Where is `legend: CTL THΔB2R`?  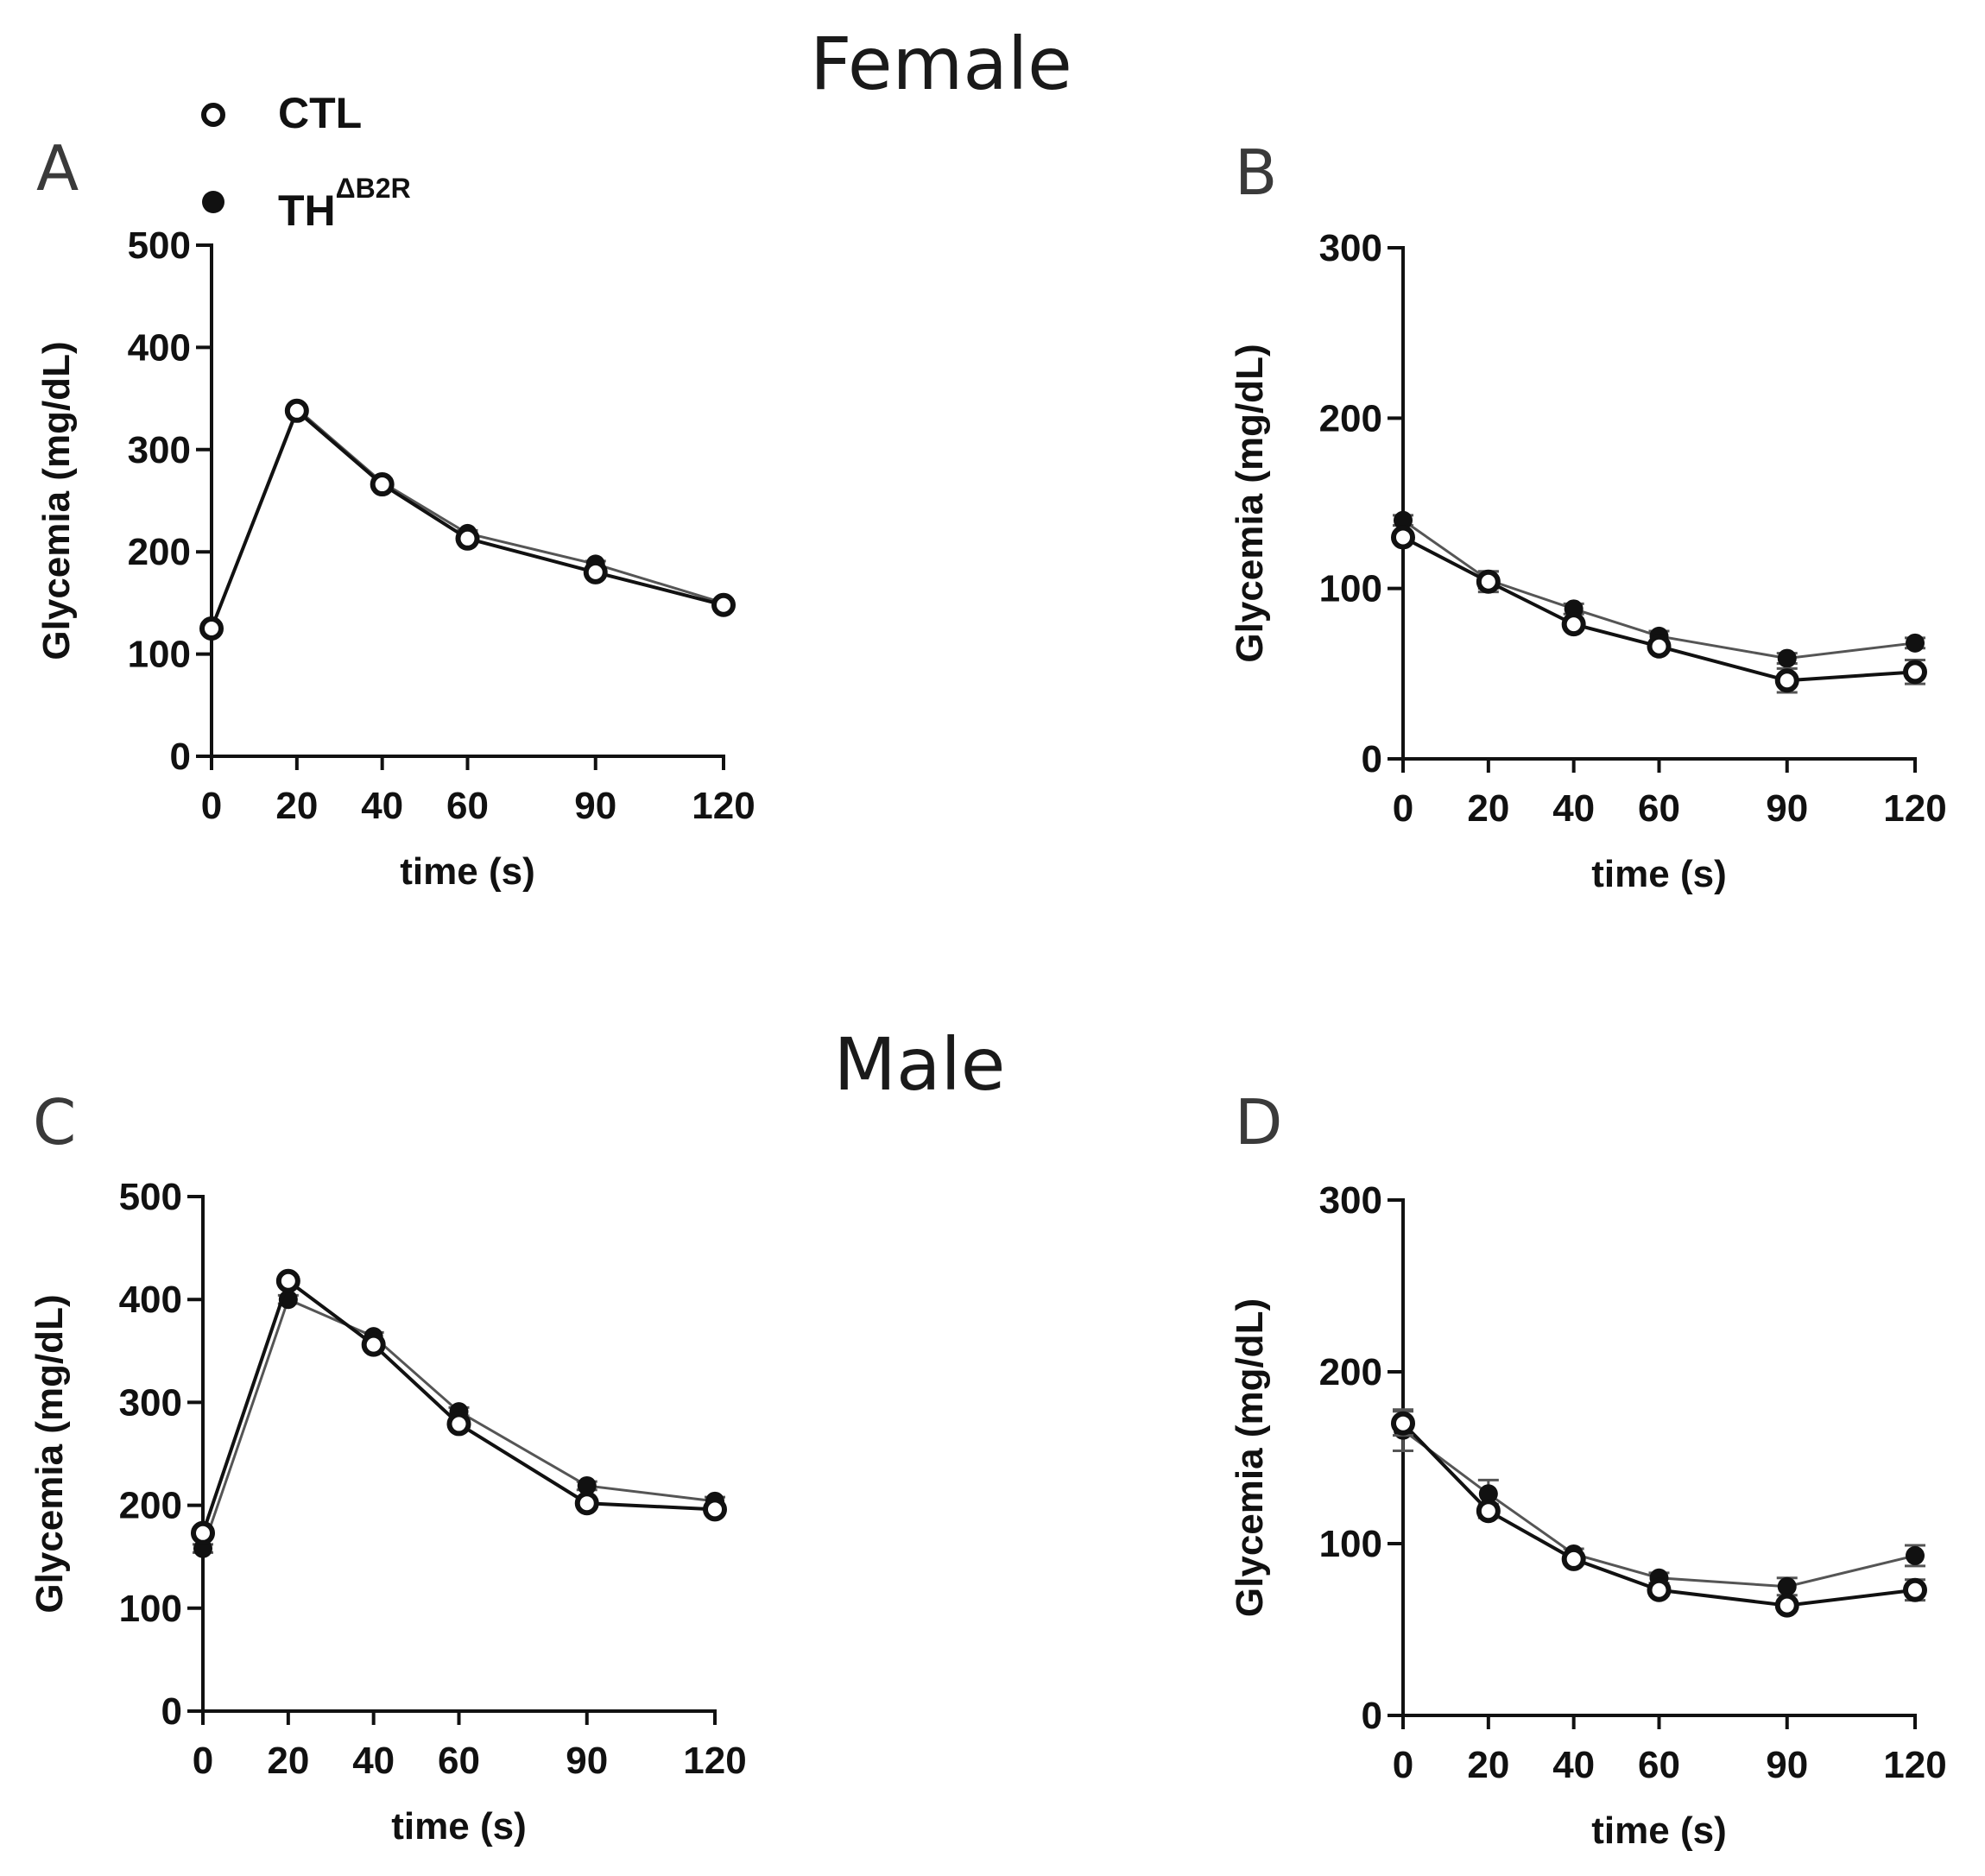 legend: CTL THΔB2R is located at coordinates (306, 162).